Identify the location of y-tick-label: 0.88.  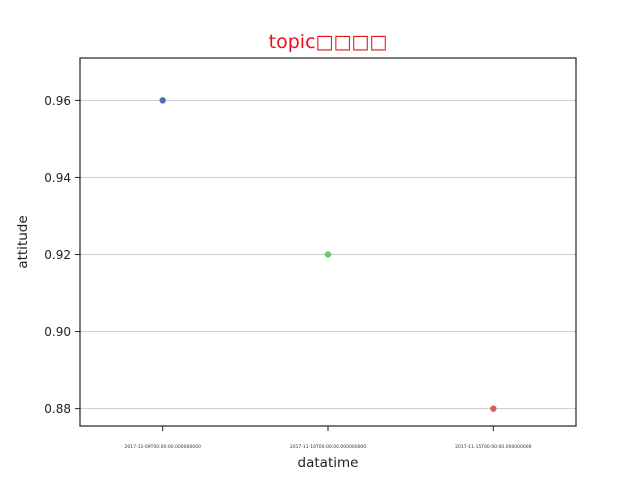
(57, 409).